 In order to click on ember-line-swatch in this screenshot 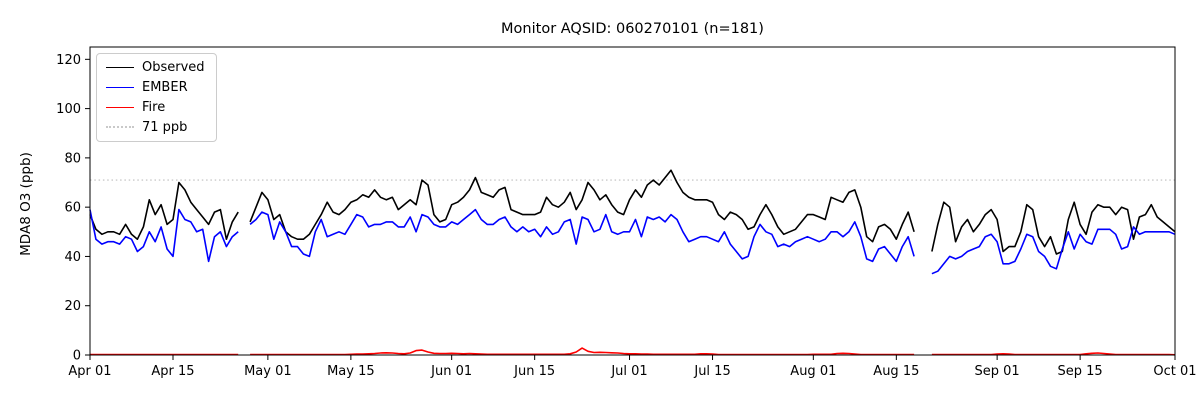, I will do `click(120, 88)`.